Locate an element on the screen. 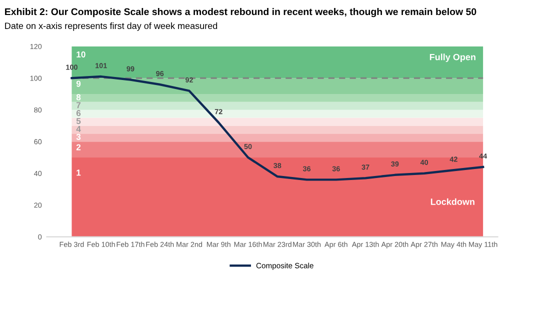  band-label: 10 is located at coordinates (81, 54).